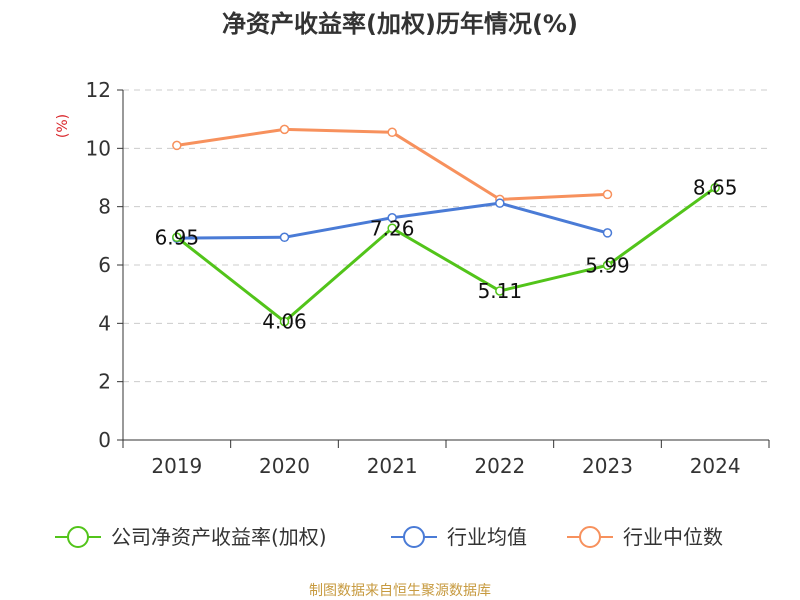 This screenshot has width=800, height=600. I want to click on legend-label: 公司净资产收益率(加权), so click(219, 537).